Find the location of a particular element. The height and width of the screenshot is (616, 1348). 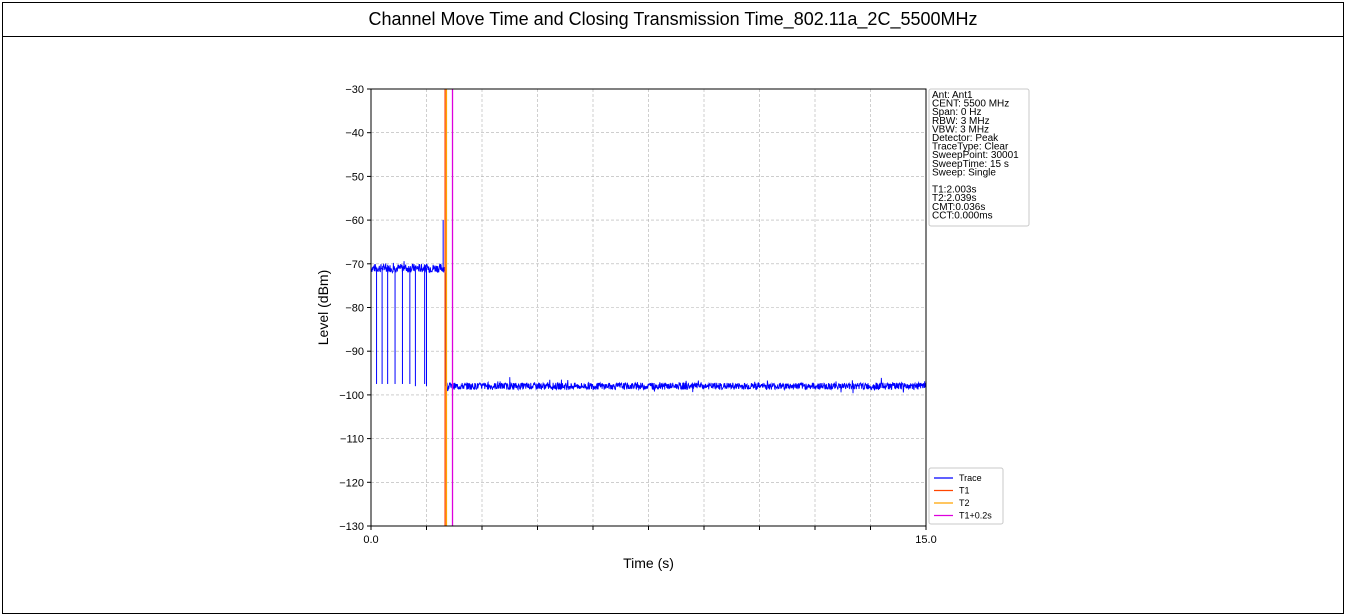

info-line: Ant: Ant1 is located at coordinates (952, 95).